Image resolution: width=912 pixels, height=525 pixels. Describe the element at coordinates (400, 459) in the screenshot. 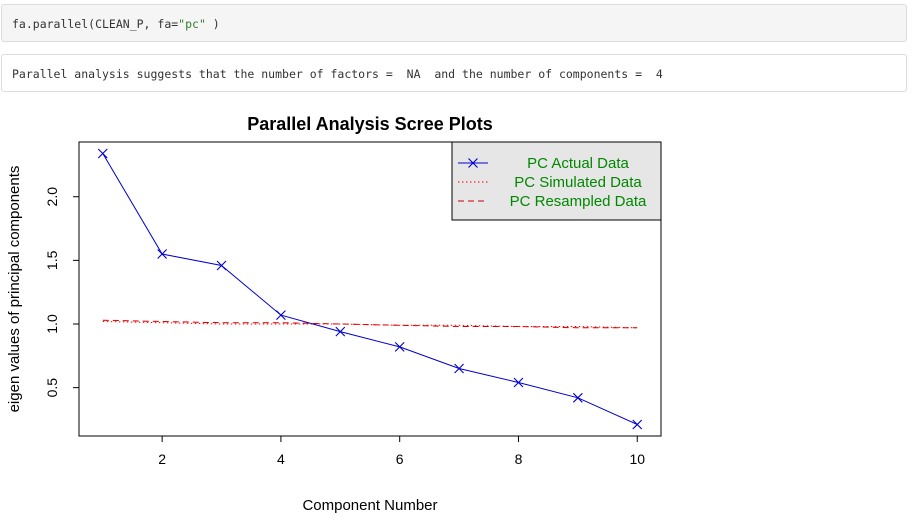

I see `x-tick-label: 6` at that location.